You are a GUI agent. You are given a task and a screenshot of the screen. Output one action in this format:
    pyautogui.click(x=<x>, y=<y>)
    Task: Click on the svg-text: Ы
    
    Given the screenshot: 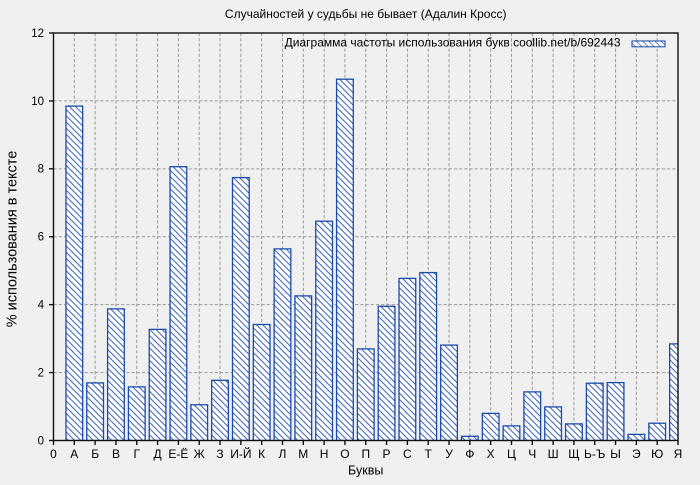 What is the action you would take?
    pyautogui.click(x=615, y=454)
    